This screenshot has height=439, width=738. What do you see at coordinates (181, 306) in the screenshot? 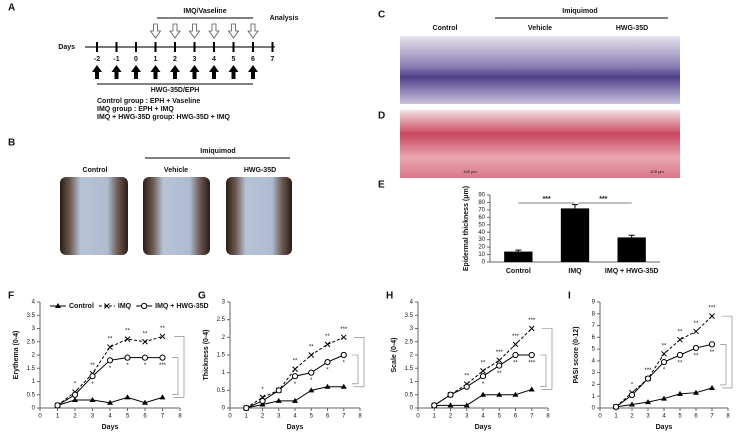
I see `legend-label: IMQ + HWG-35D` at bounding box center [181, 306].